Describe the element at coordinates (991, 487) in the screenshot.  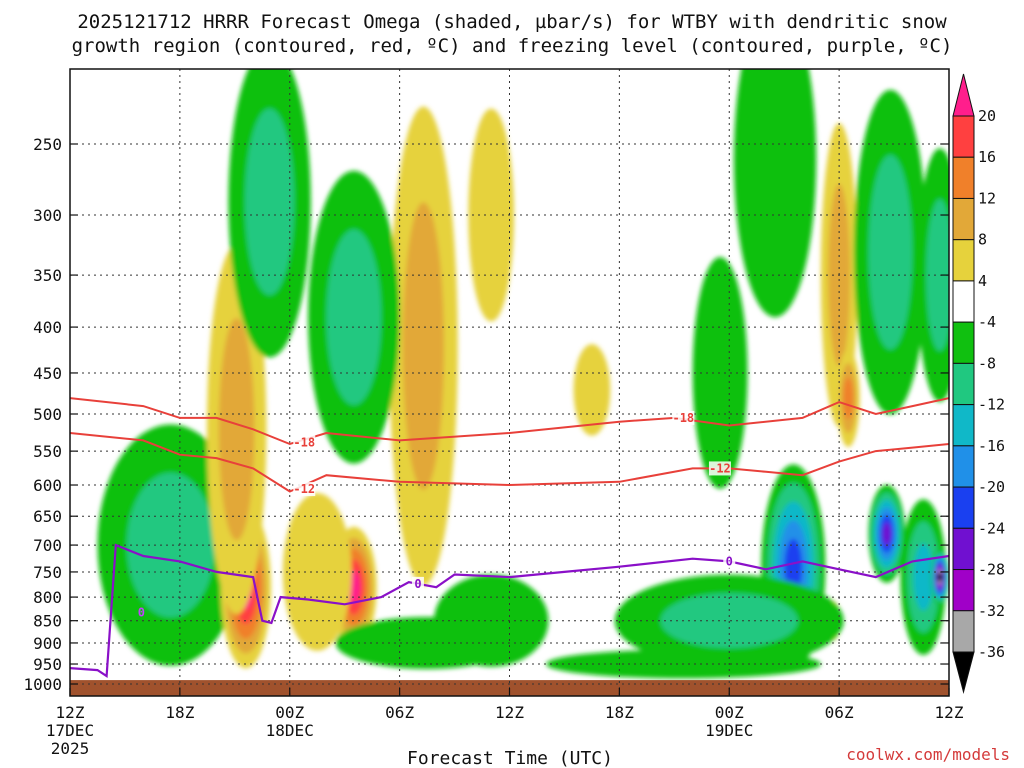
I see `colorbar-label-9: -20` at that location.